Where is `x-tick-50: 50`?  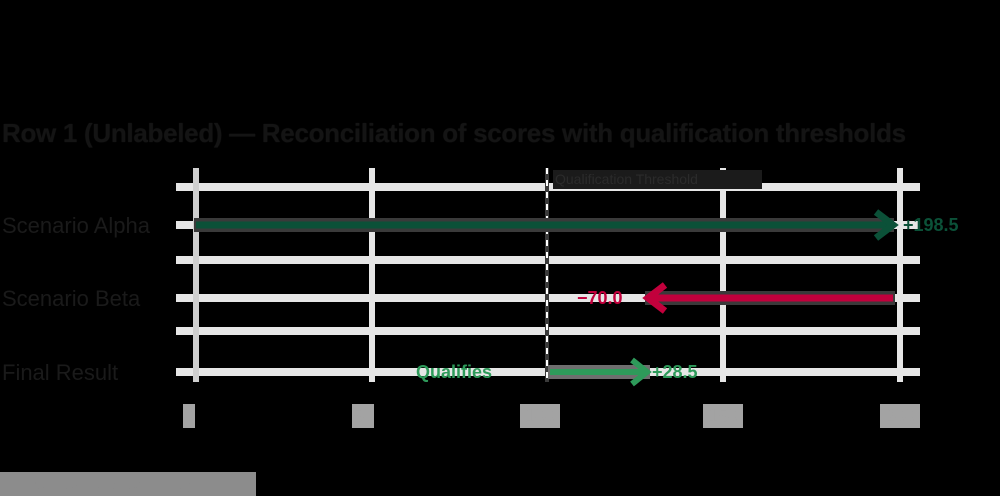
x-tick-50: 50 is located at coordinates (363, 416).